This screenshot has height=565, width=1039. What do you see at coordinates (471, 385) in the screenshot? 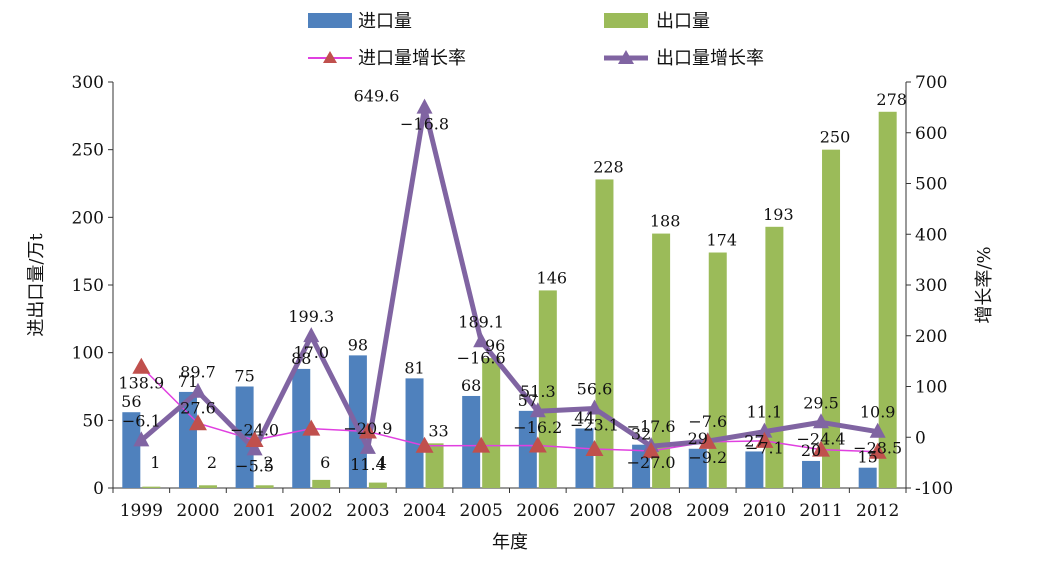
I see `data-label-import: 68` at bounding box center [471, 385].